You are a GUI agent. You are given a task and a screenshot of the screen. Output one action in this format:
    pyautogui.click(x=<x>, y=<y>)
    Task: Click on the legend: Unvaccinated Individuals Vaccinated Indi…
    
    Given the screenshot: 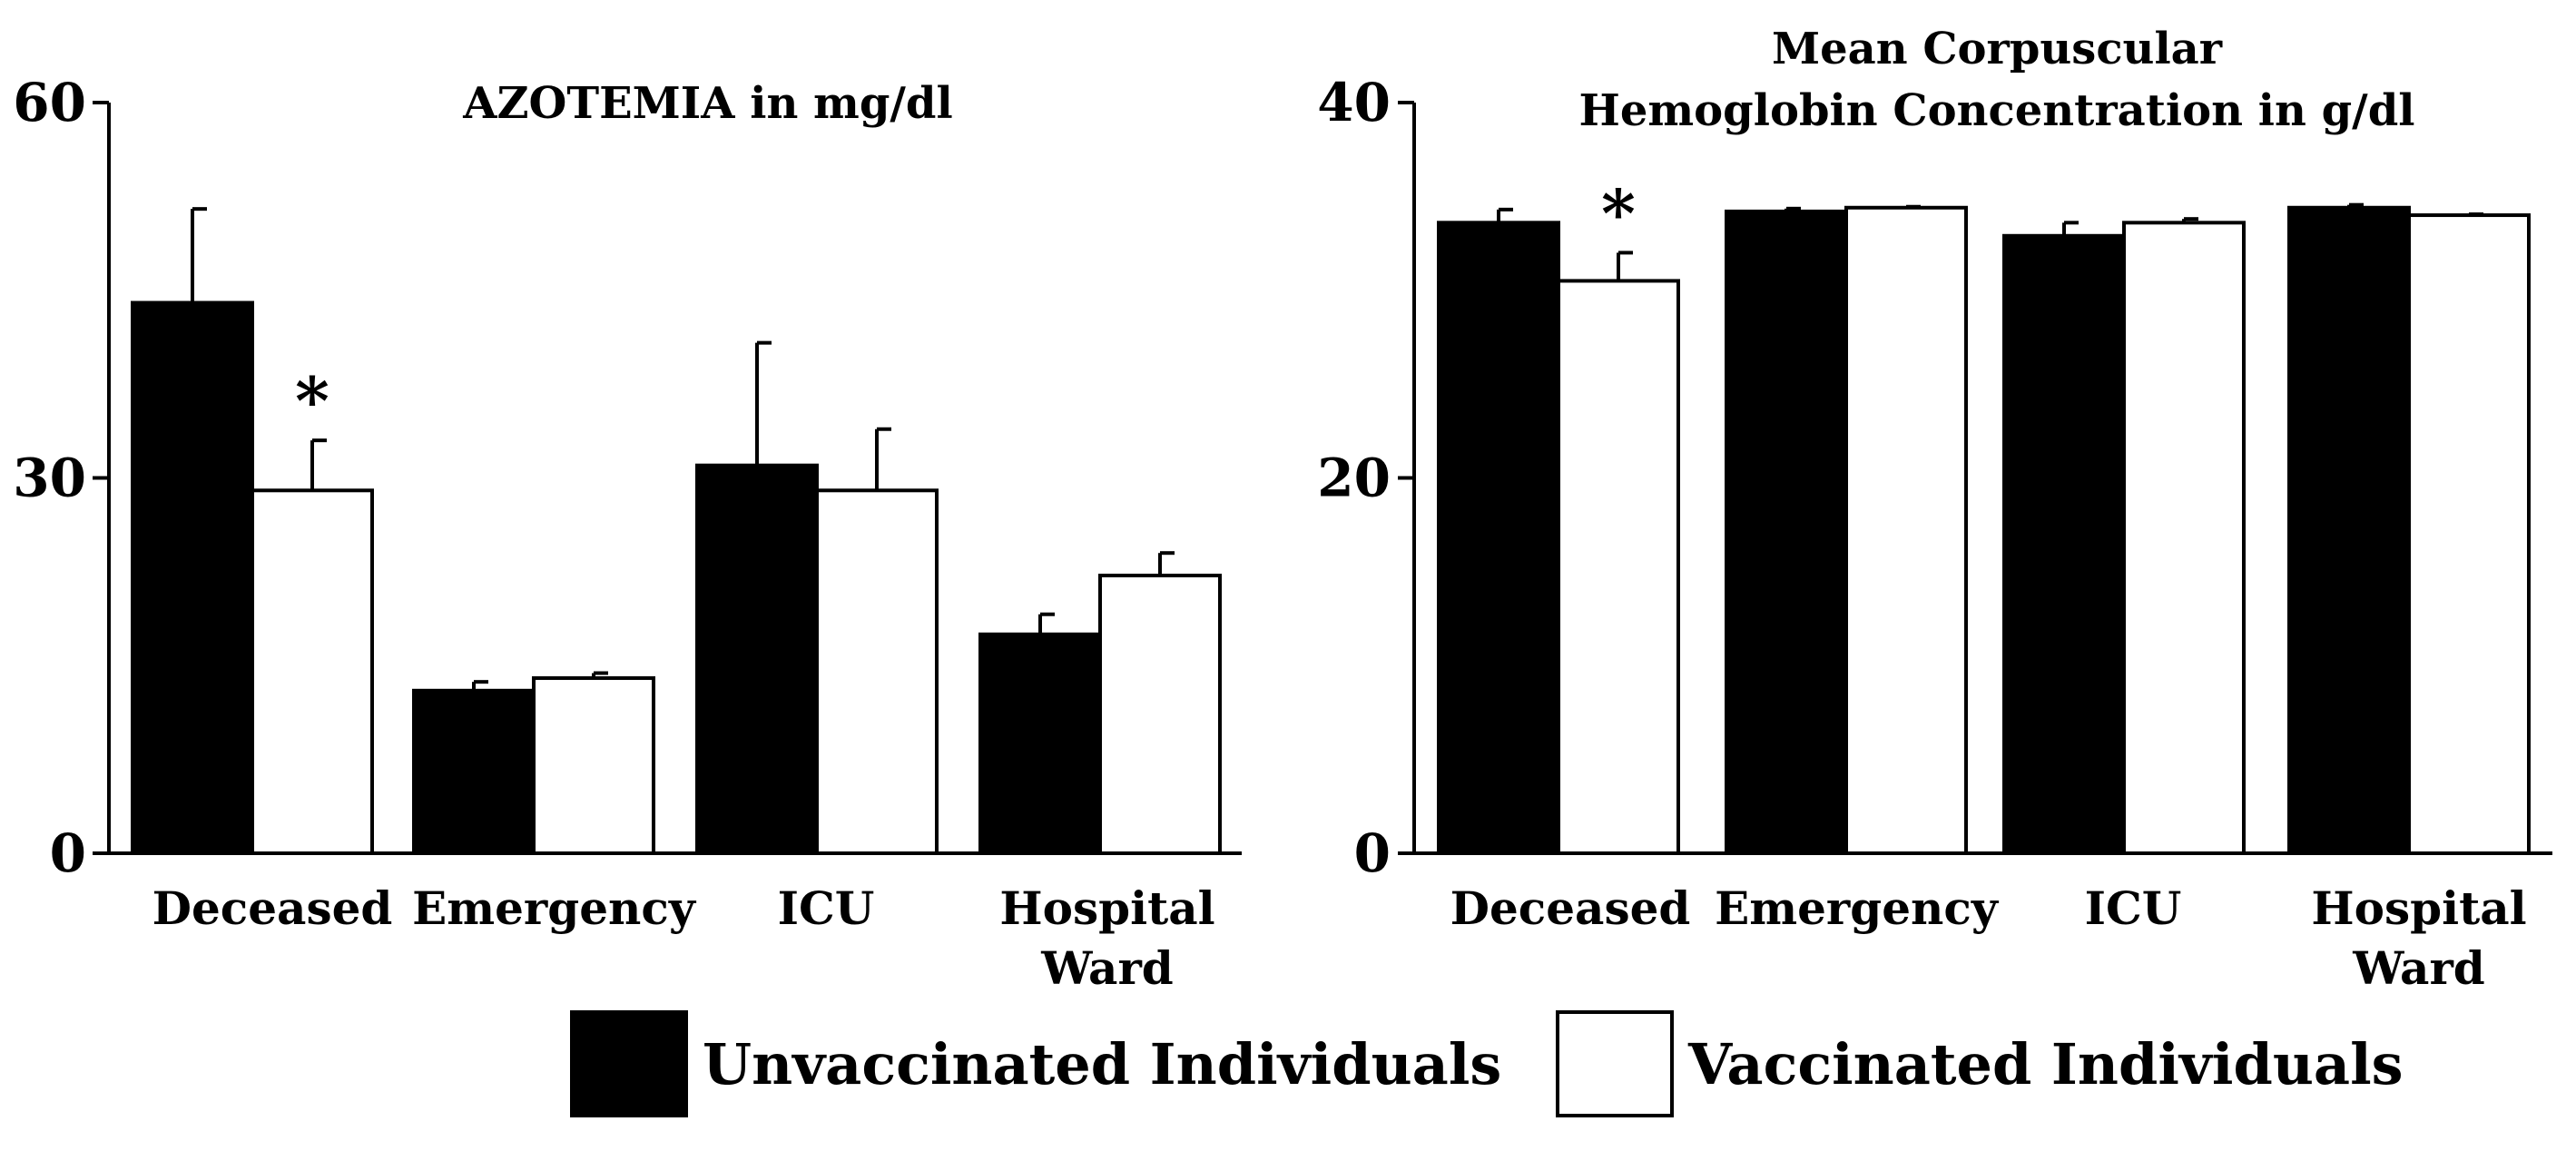 What is the action you would take?
    pyautogui.click(x=1288, y=1071)
    